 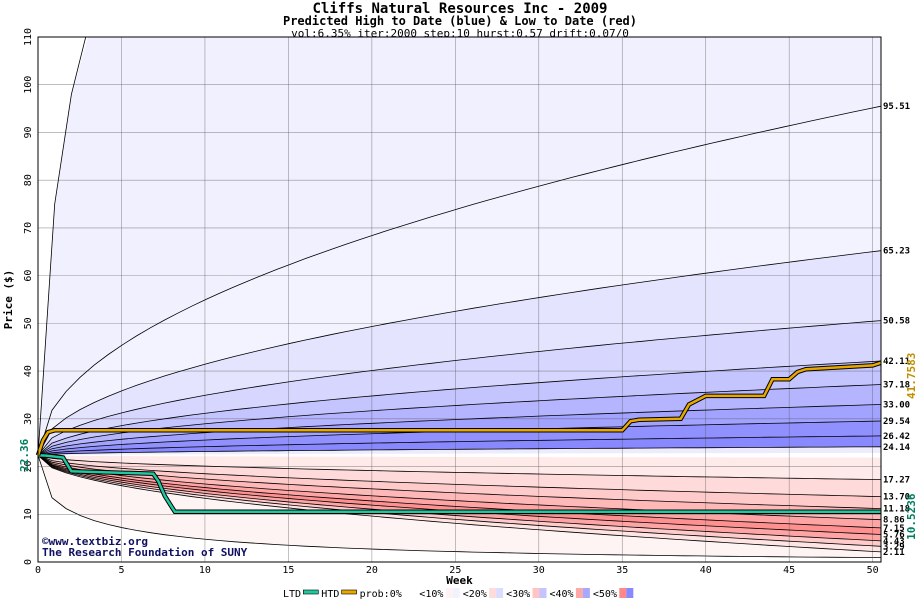 What do you see at coordinates (381, 594) in the screenshot?
I see `legend-prob-label: prob:0%` at bounding box center [381, 594].